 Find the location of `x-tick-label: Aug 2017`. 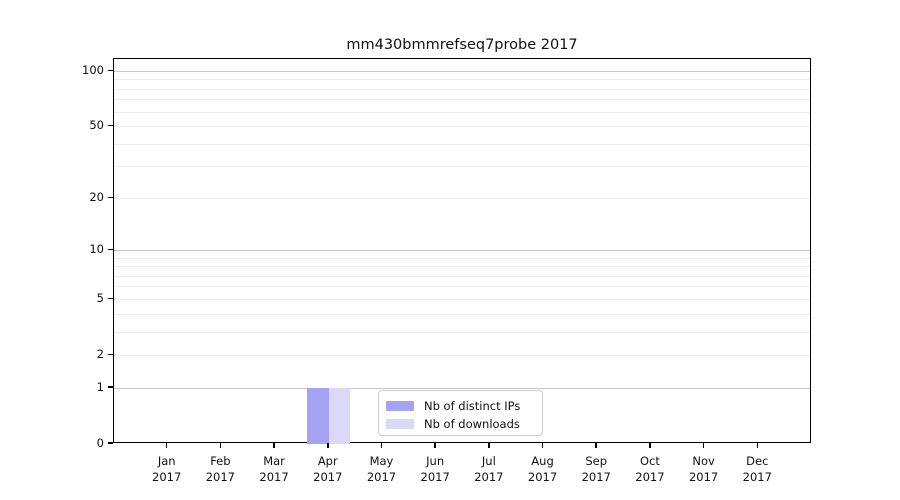

x-tick-label: Aug 2017 is located at coordinates (542, 469).